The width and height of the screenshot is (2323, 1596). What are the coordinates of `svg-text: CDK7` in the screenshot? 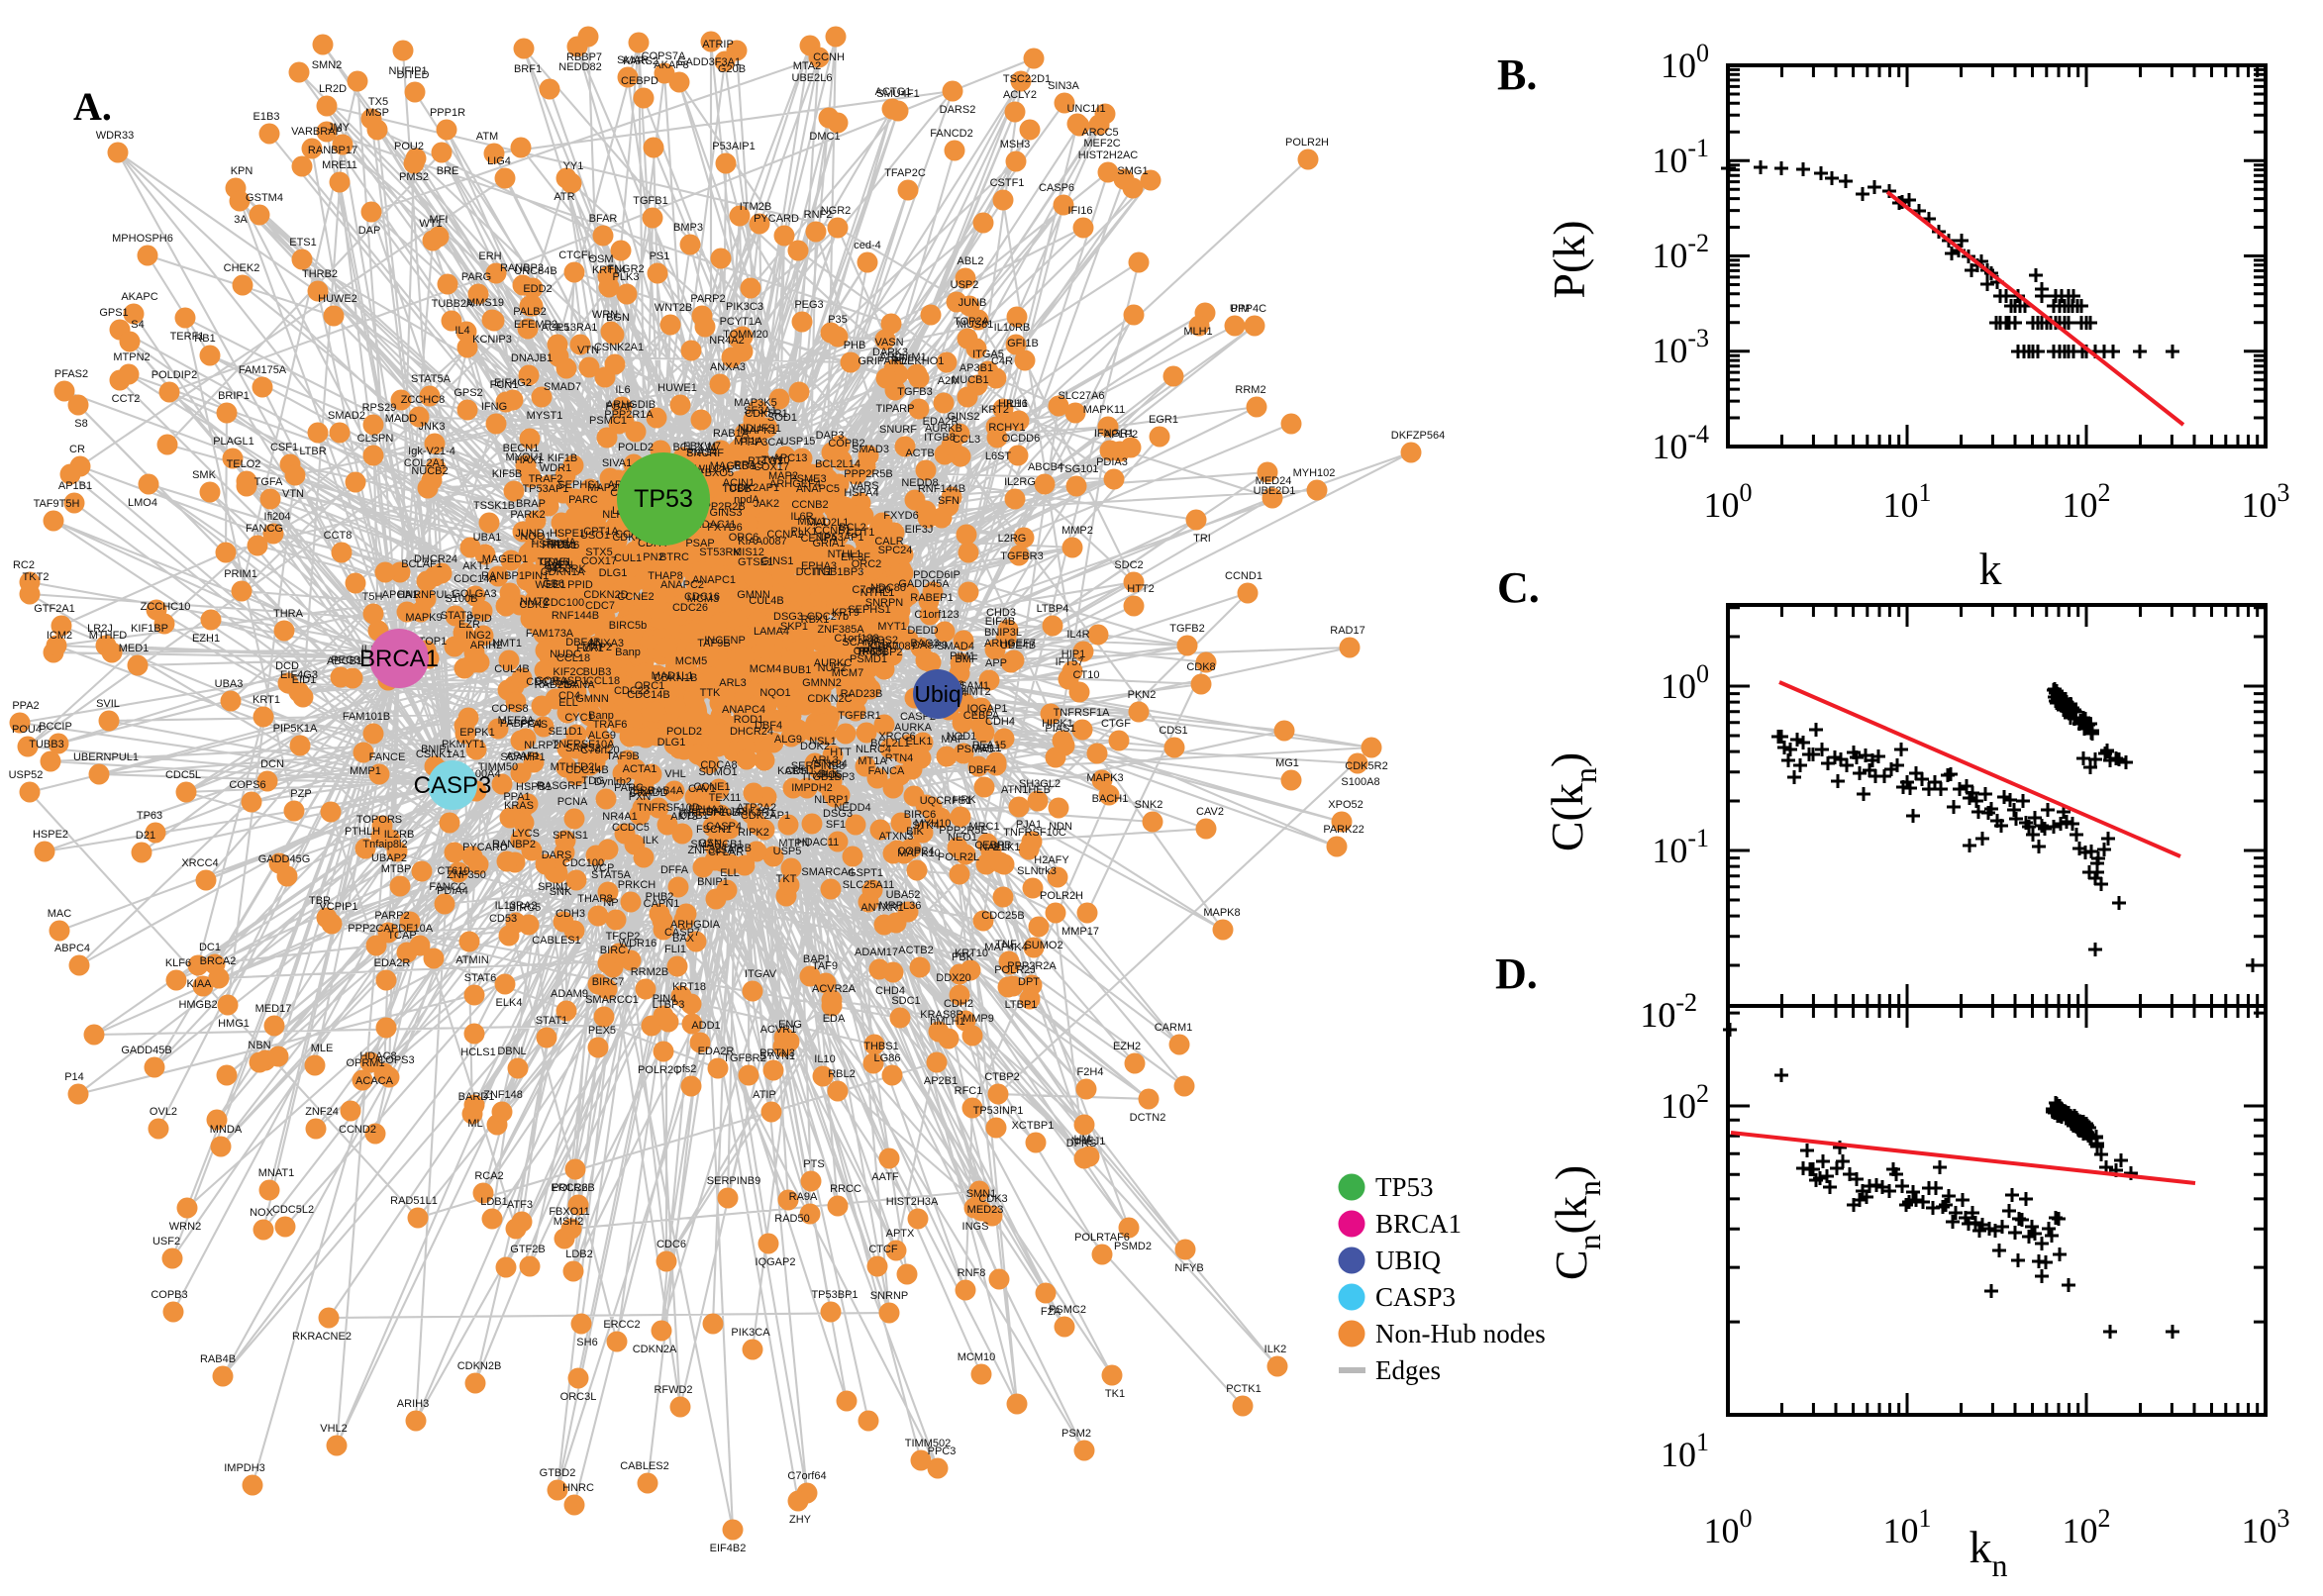 It's located at (883, 647).